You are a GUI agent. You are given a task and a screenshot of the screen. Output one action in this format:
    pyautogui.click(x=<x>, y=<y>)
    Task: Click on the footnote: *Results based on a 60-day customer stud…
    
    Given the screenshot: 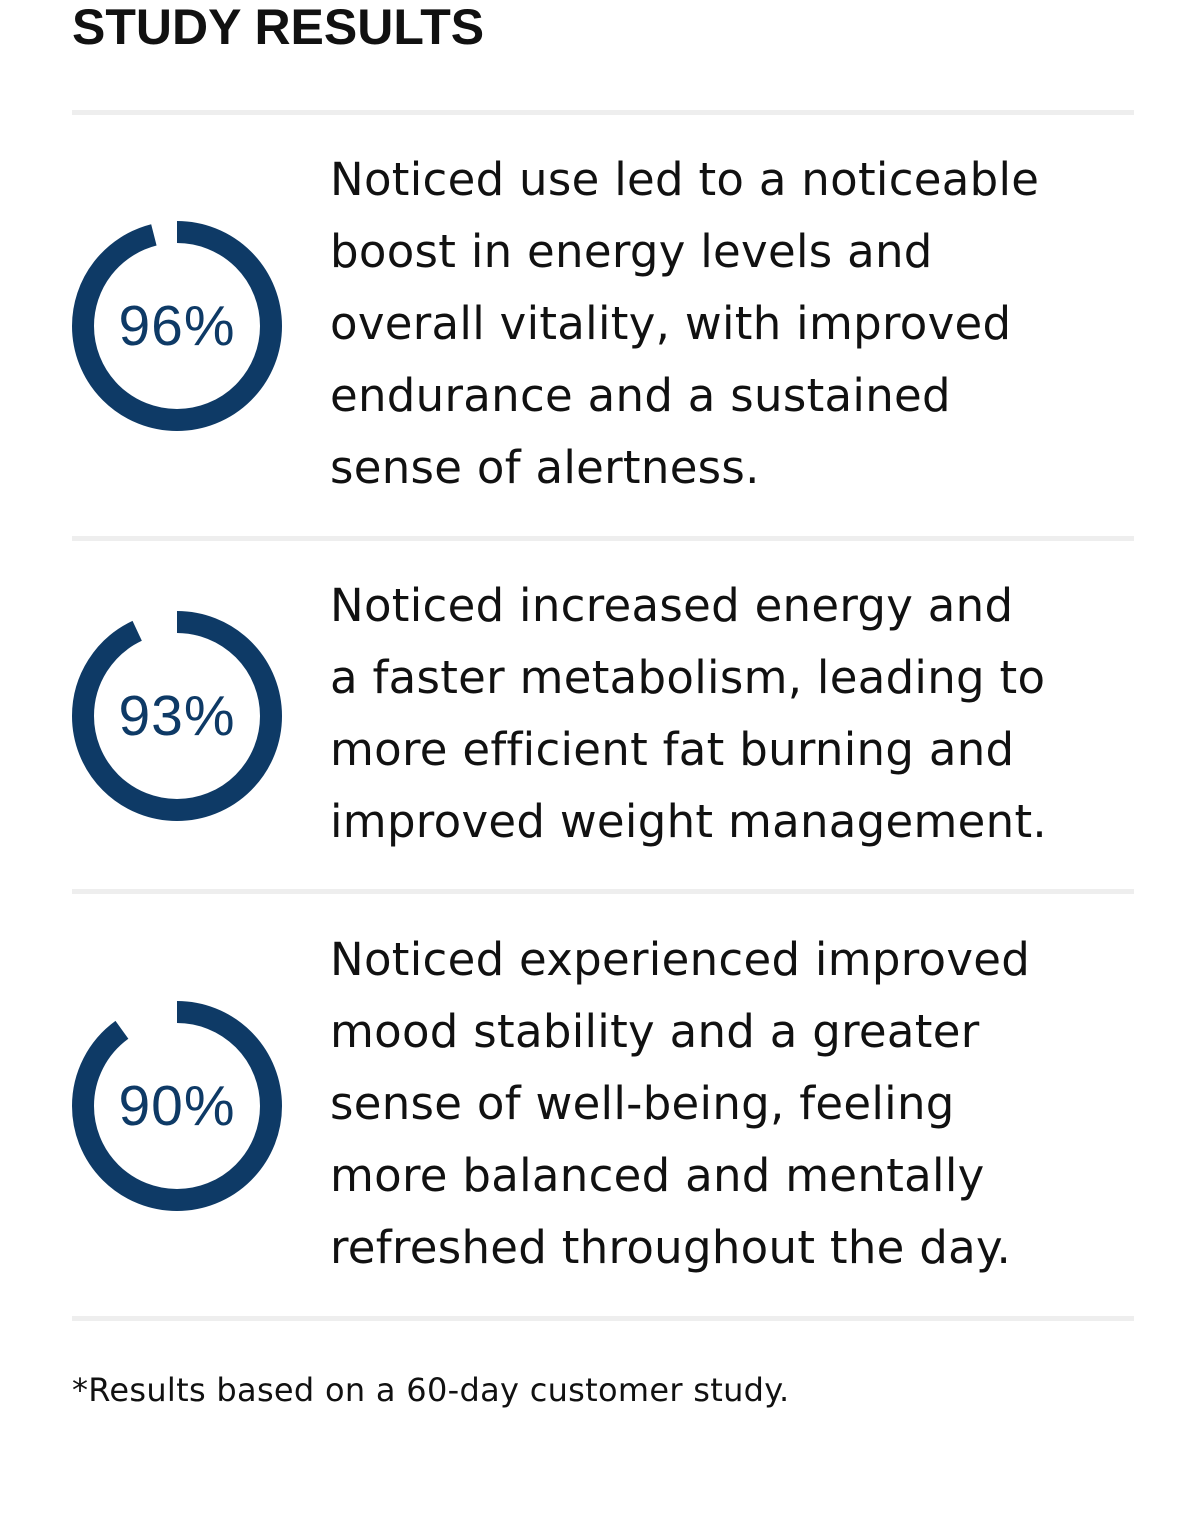 What is the action you would take?
    pyautogui.click(x=431, y=1390)
    